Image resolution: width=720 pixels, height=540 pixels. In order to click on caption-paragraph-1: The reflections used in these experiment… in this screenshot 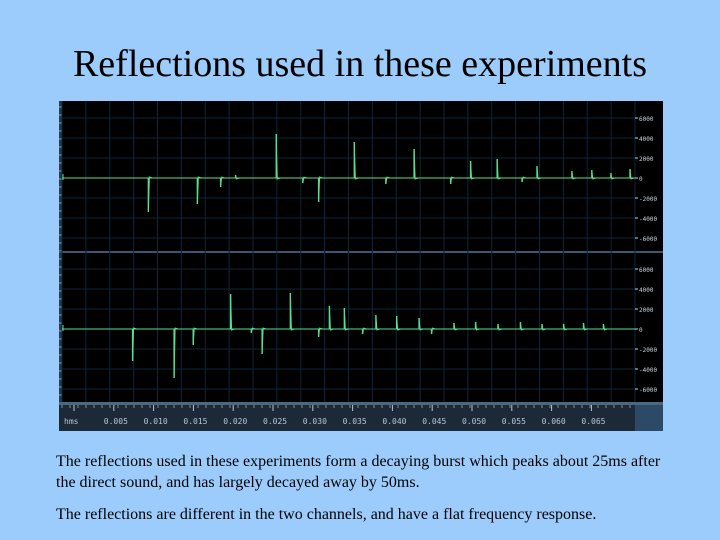, I will do `click(358, 472)`.